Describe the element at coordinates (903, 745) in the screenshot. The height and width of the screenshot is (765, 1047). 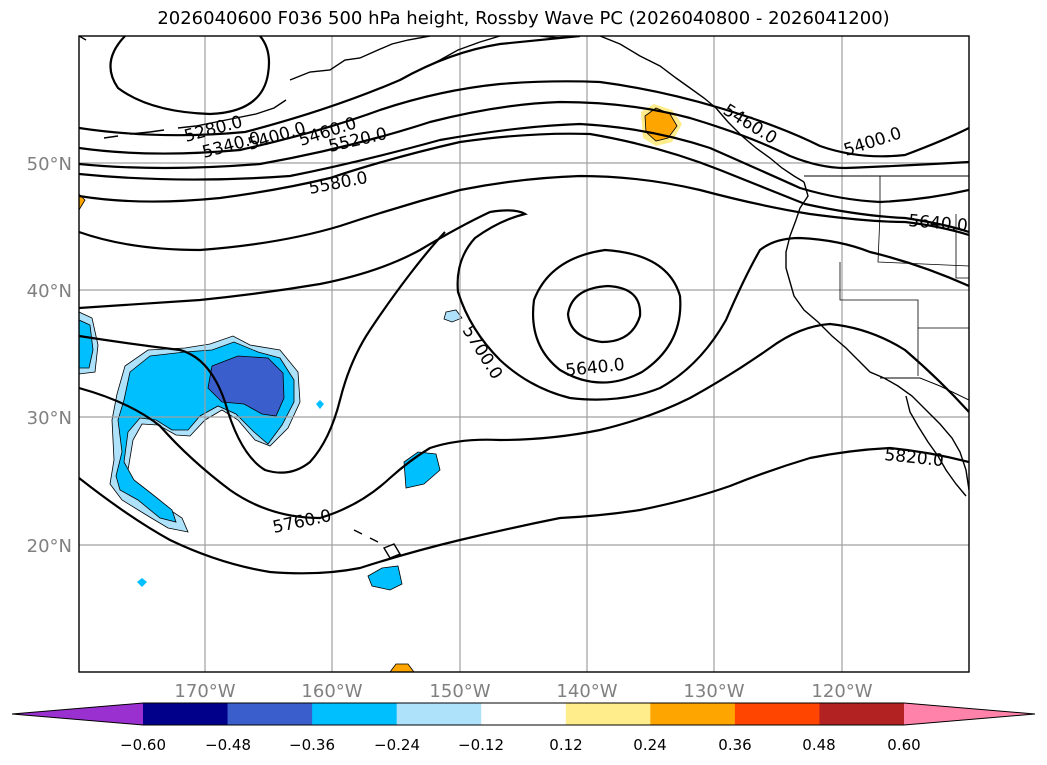
I see `colorbar-tick-label: 0.60` at that location.